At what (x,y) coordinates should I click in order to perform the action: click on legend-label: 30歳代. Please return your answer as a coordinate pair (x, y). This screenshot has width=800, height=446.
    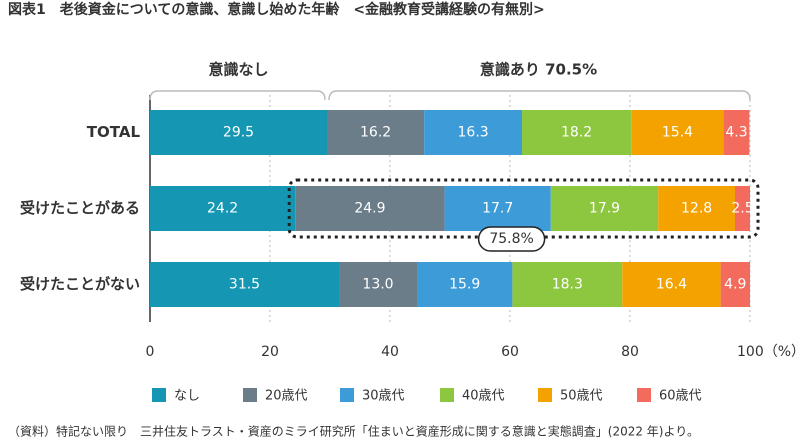
    Looking at the image, I should click on (383, 396).